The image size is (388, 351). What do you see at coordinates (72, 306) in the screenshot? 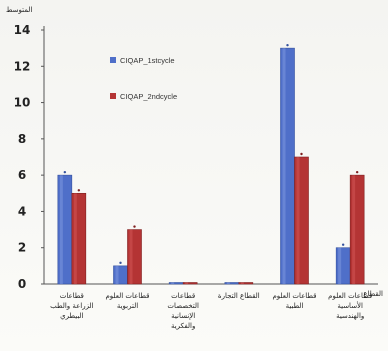
I see `category-label: الزراعة والطب` at bounding box center [72, 306].